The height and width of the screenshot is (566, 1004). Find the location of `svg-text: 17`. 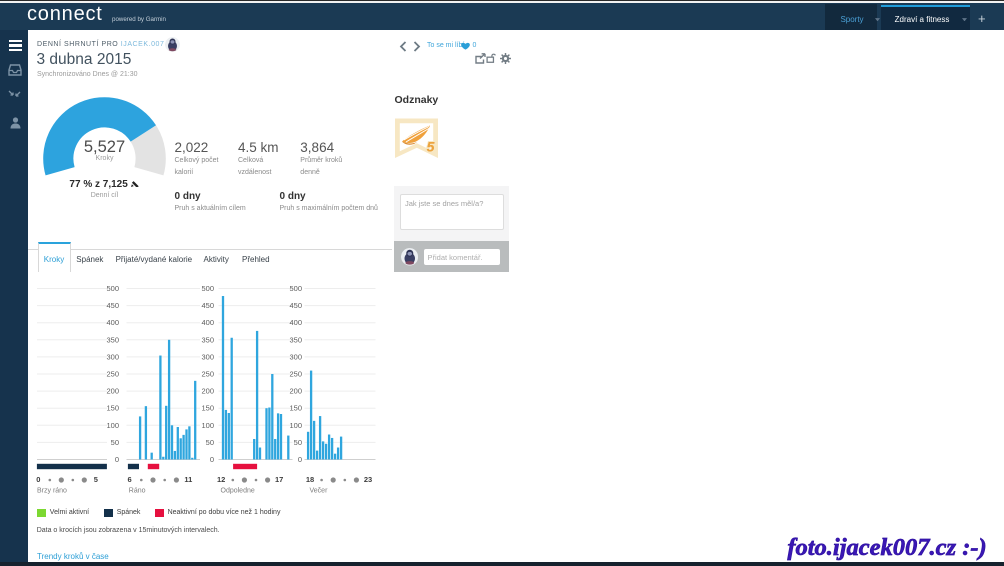

svg-text: 17 is located at coordinates (279, 479).